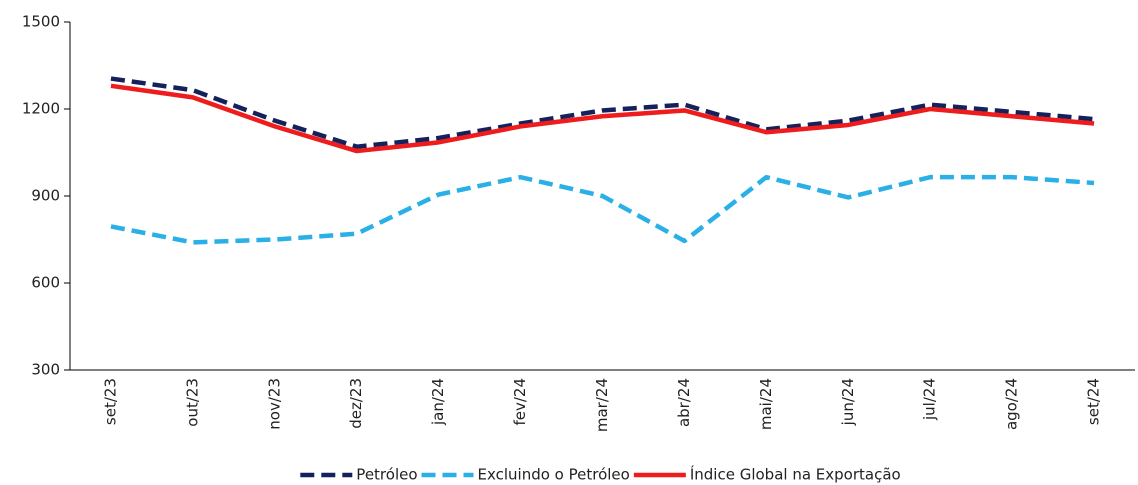  I want to click on x-tick-label: set/23, so click(110, 401).